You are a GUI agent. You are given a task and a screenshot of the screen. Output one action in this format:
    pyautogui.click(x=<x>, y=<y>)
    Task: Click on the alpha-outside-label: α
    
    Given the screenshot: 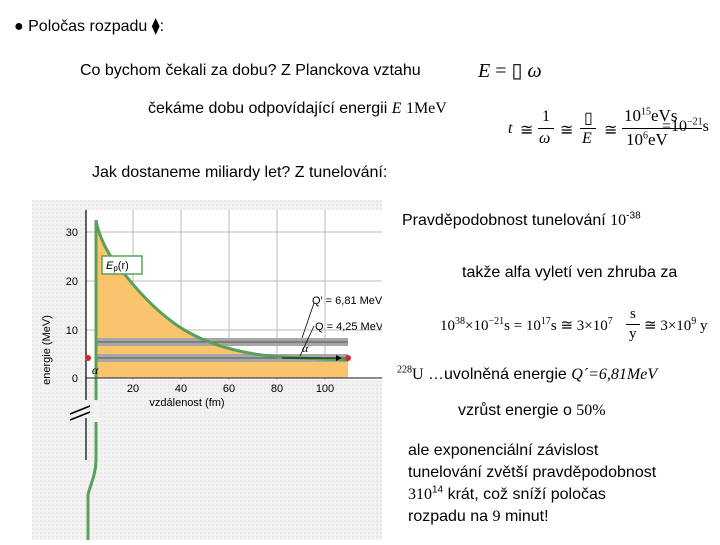 What is the action you would take?
    pyautogui.click(x=305, y=348)
    